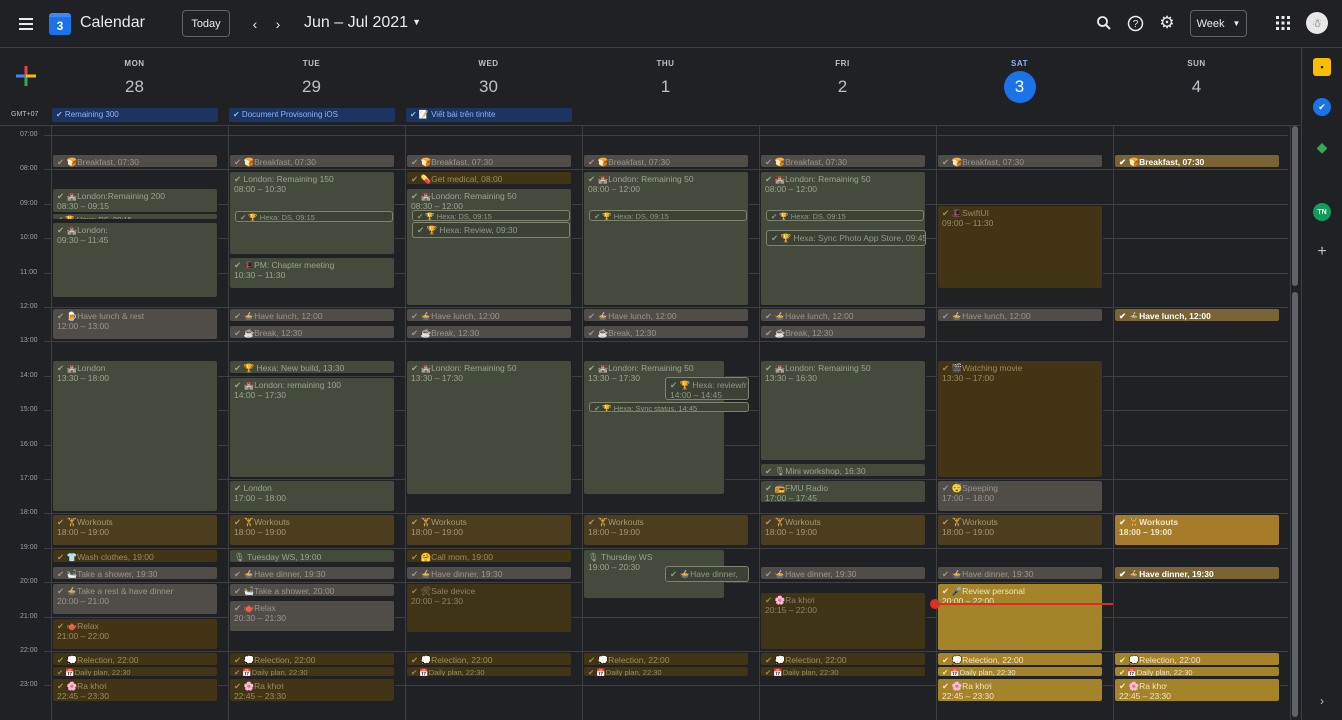 The width and height of the screenshot is (1342, 720). What do you see at coordinates (135, 200) in the screenshot?
I see `calendar-event: ✔ 🏰London:Remaining 200 08:30 – 09:15` at bounding box center [135, 200].